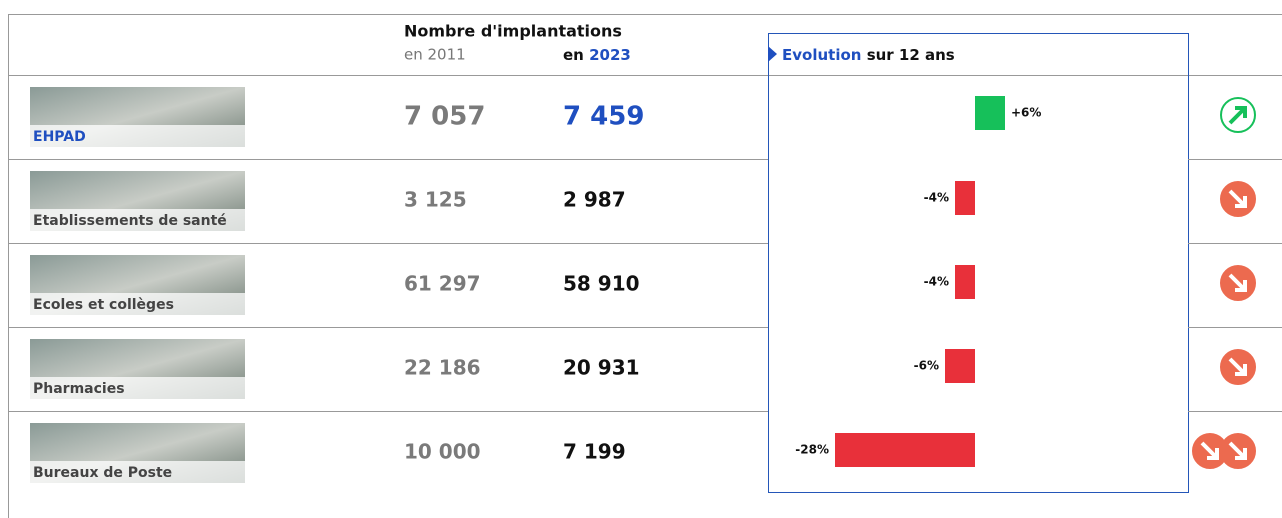 The height and width of the screenshot is (518, 1282). What do you see at coordinates (601, 284) in the screenshot?
I see `value-2023: 58 910` at bounding box center [601, 284].